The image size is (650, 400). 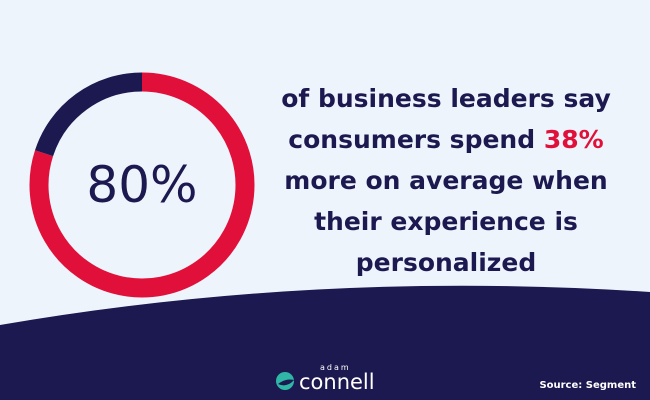 I want to click on source: Source: Segment, so click(x=587, y=385).